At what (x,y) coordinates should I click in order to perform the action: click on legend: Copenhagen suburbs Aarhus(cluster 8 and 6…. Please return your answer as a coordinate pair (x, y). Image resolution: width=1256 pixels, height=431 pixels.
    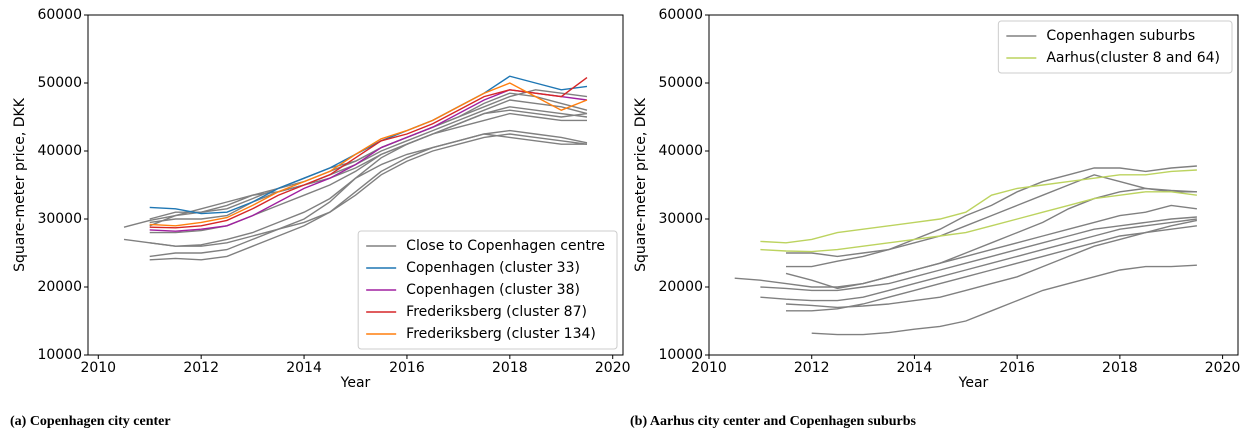
    Looking at the image, I should click on (1115, 47).